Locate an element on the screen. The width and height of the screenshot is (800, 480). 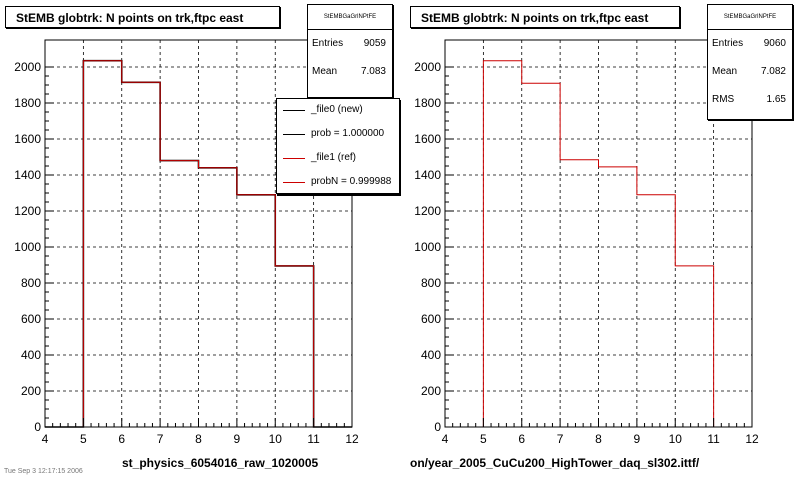
stats-value: 1.65 is located at coordinates (776, 99).